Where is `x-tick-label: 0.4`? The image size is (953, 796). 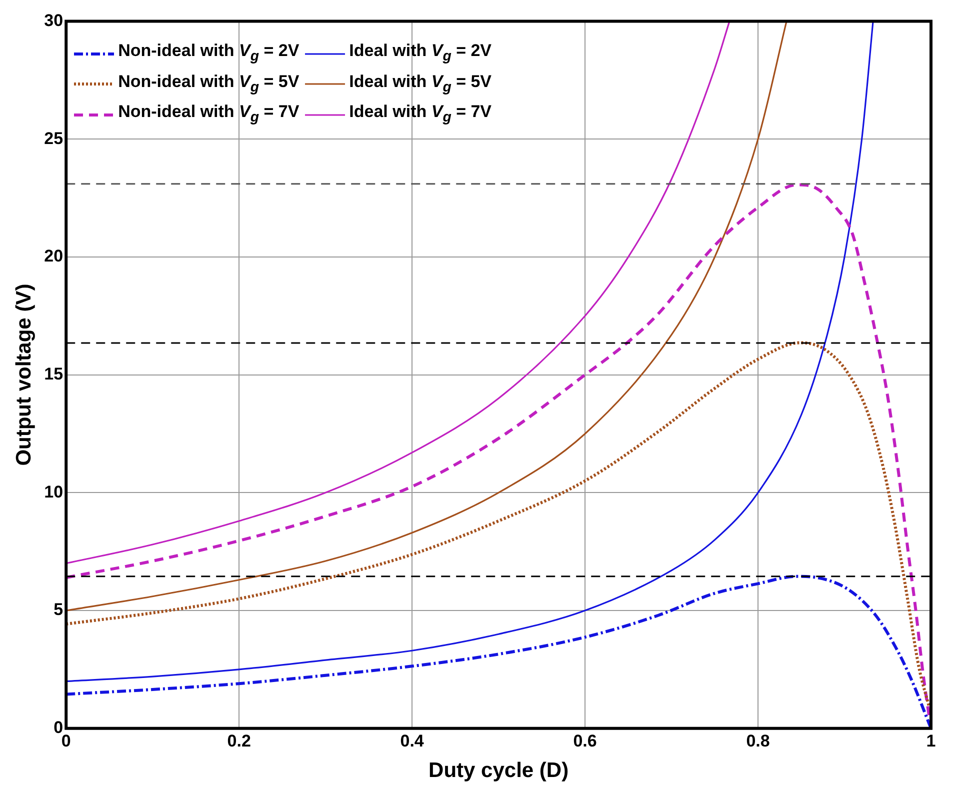 x-tick-label: 0.4 is located at coordinates (412, 740).